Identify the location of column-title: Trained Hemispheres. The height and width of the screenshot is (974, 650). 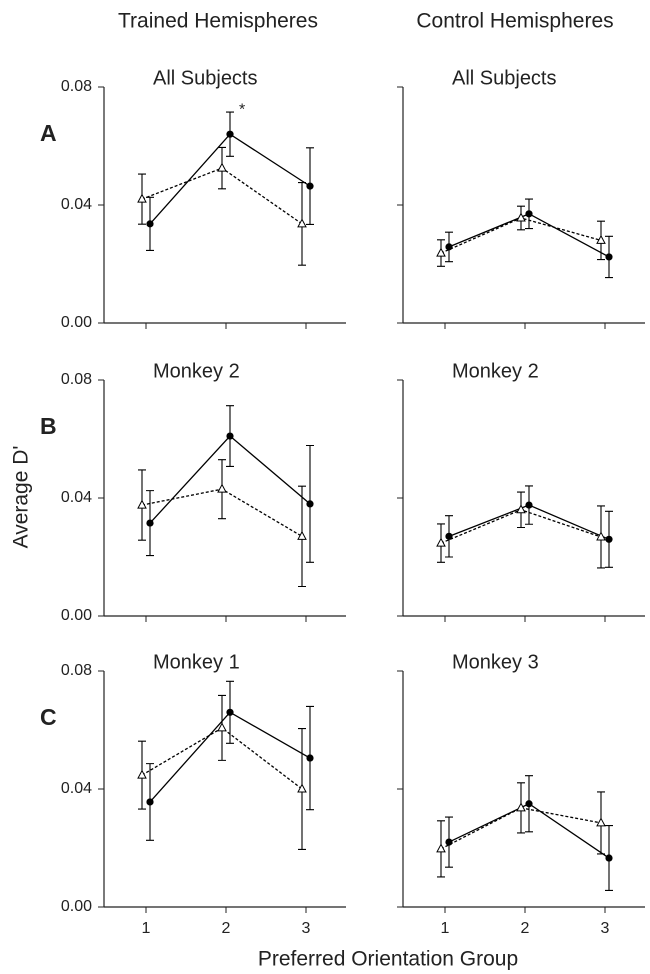
(218, 21).